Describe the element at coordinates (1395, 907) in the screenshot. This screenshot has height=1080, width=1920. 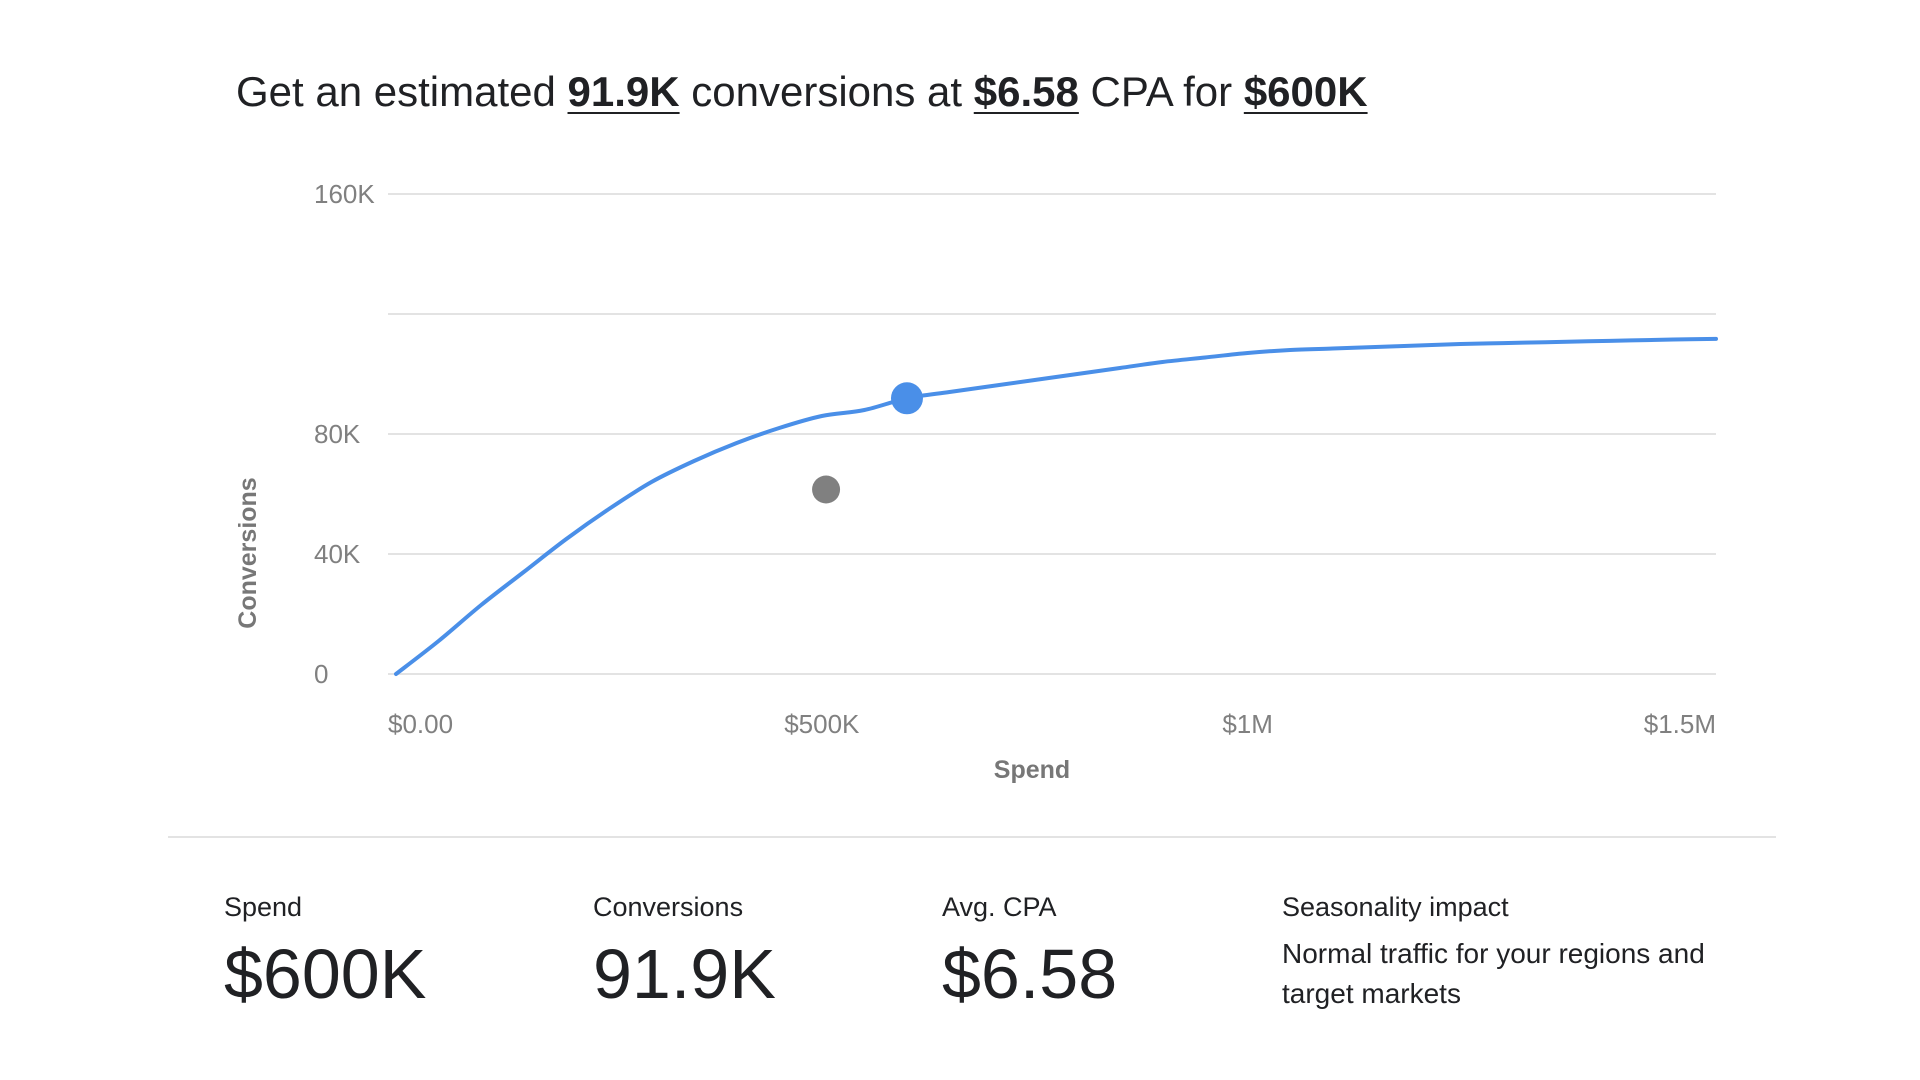
I see `seasonality-label: Seasonality impact` at that location.